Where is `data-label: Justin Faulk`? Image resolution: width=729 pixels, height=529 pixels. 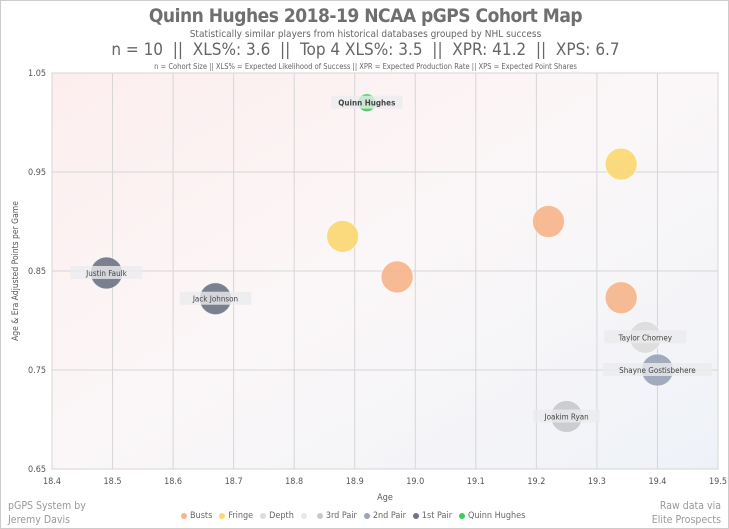 data-label: Justin Faulk is located at coordinates (106, 273).